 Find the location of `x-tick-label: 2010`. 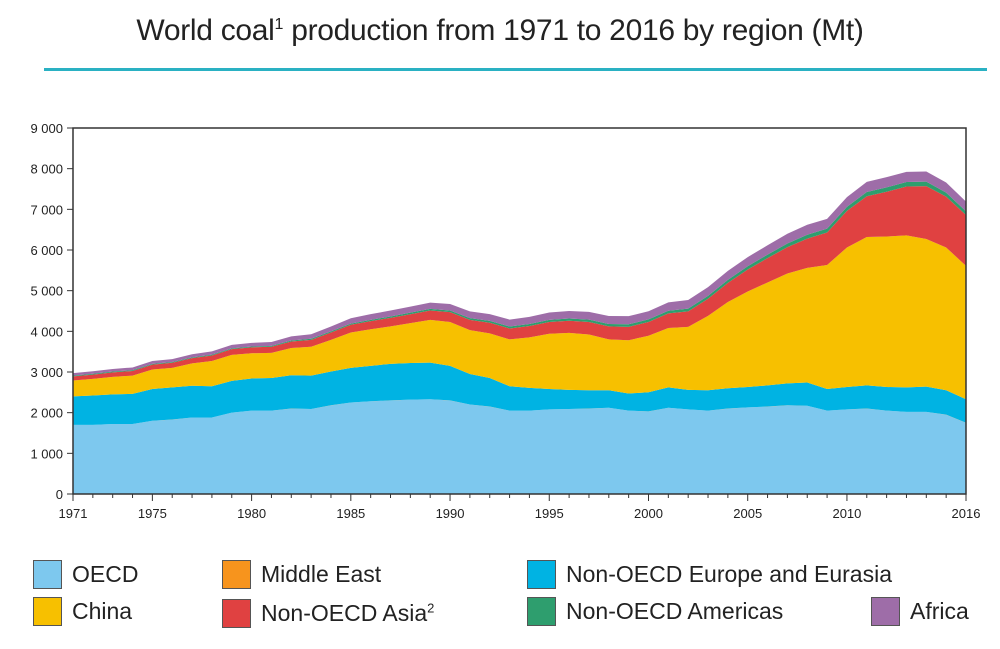

x-tick-label: 2010 is located at coordinates (846, 513).